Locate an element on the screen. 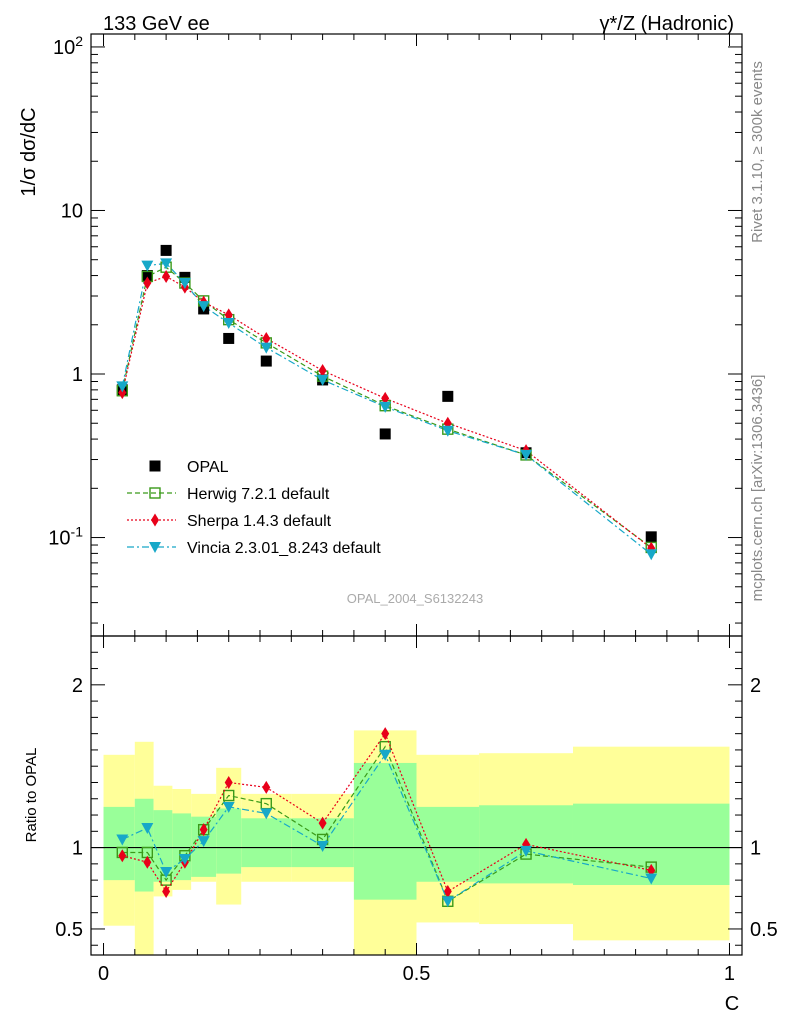 The image size is (786, 1024). herwig-ratio-point is located at coordinates (229, 795).